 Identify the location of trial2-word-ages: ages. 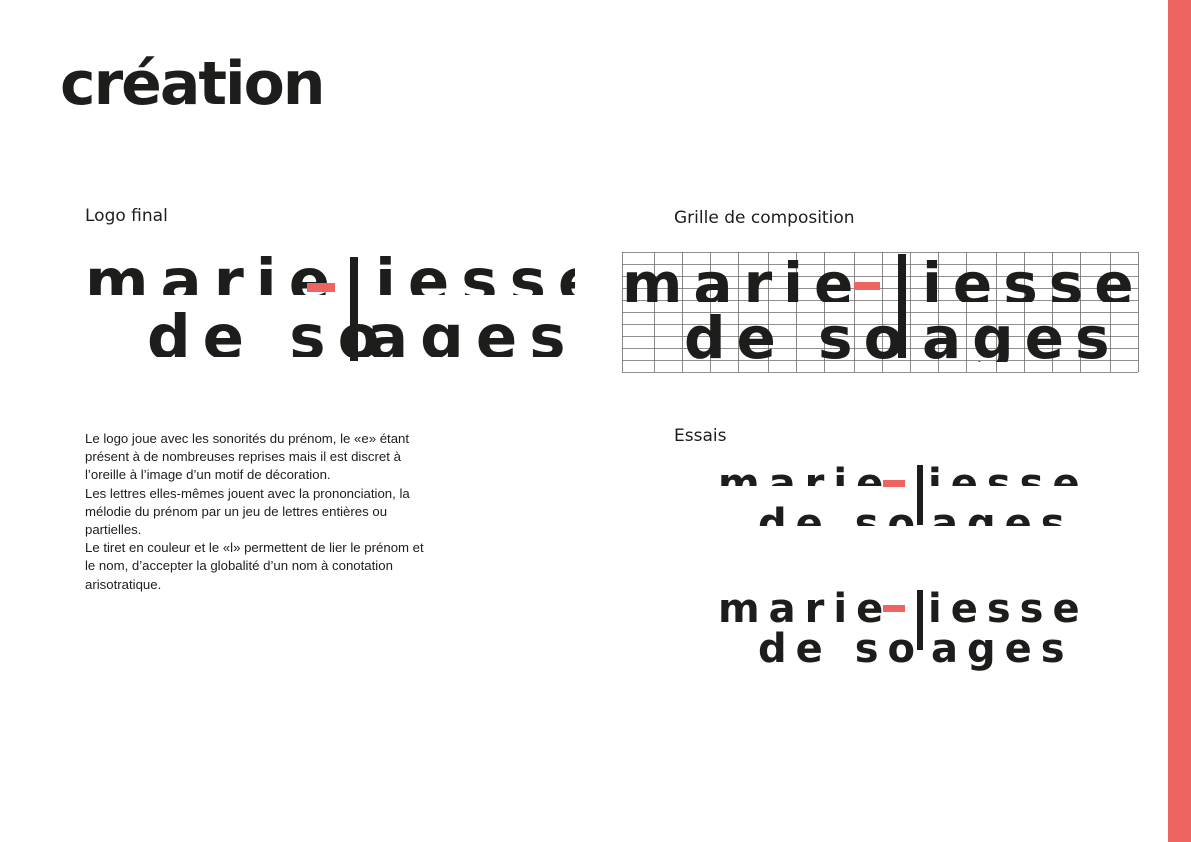
(1002, 649).